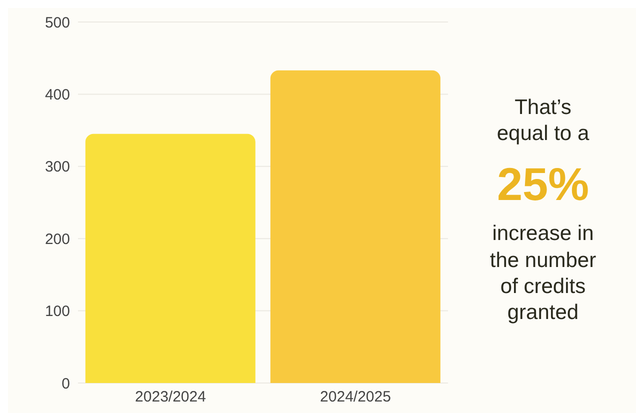 Image resolution: width=644 pixels, height=417 pixels. What do you see at coordinates (543, 120) in the screenshot?
I see `text: That’s equal to a` at bounding box center [543, 120].